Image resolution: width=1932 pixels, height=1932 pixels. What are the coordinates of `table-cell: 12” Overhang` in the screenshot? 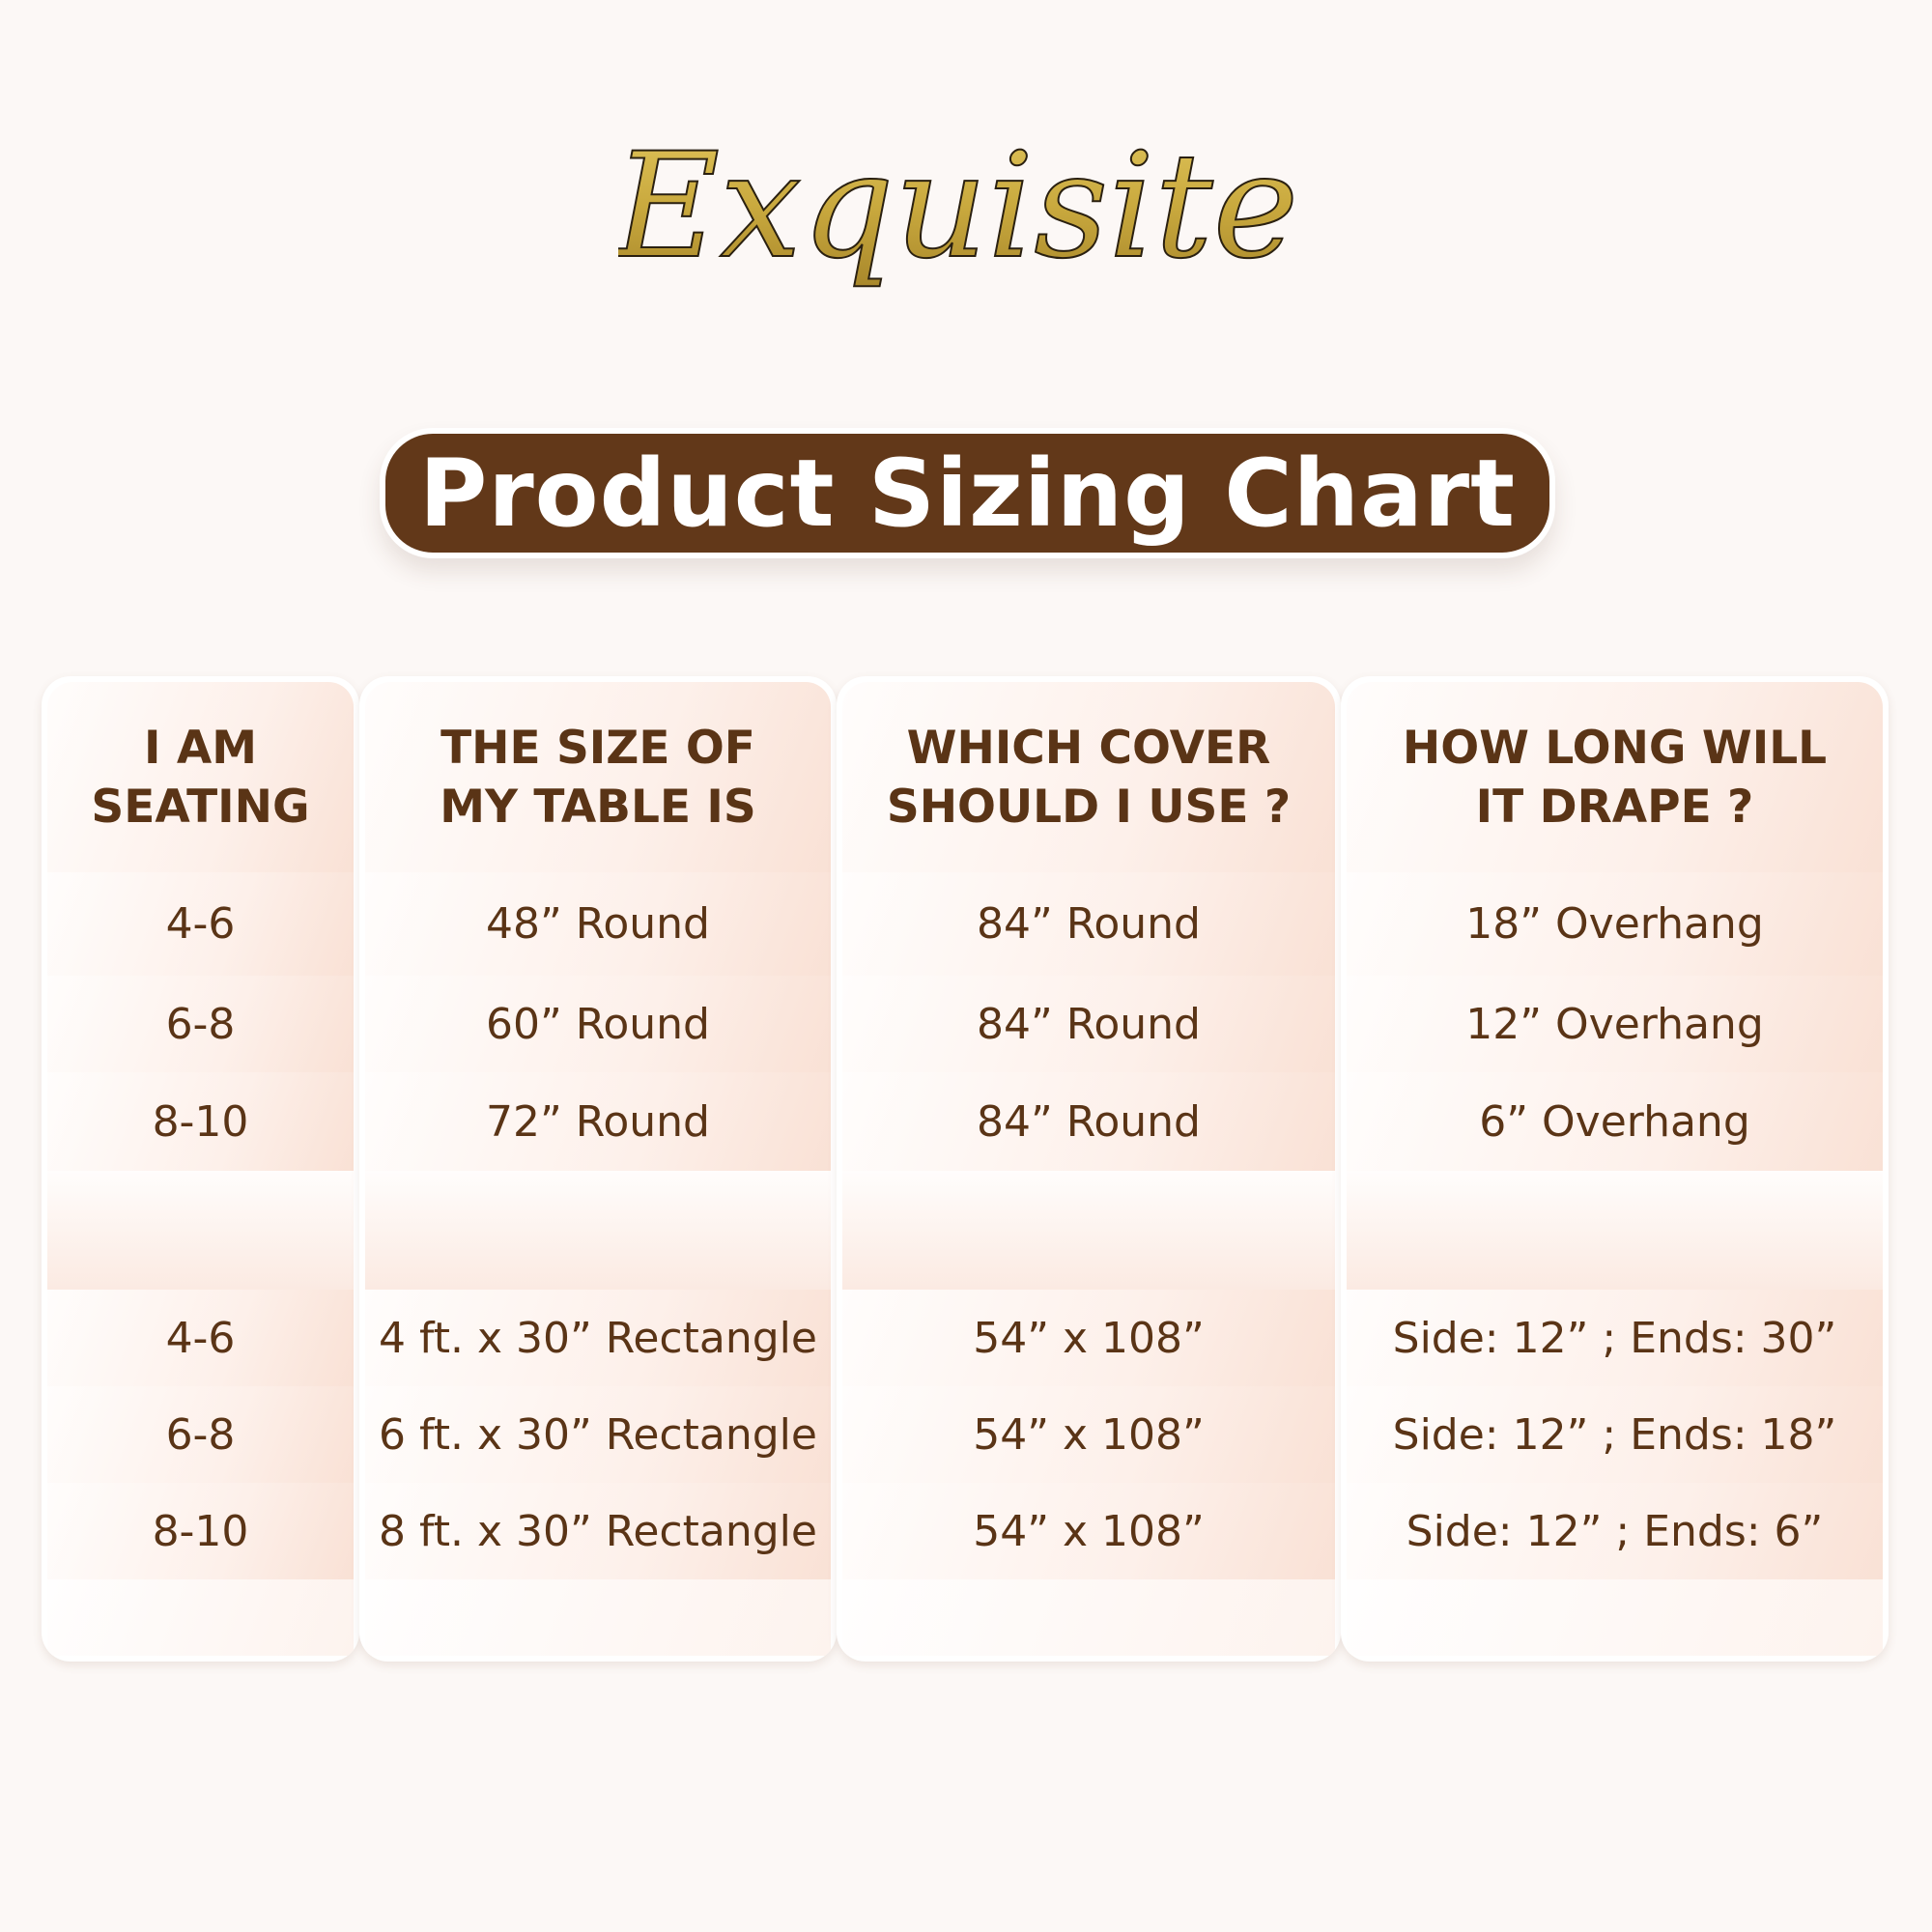 It's located at (1615, 1024).